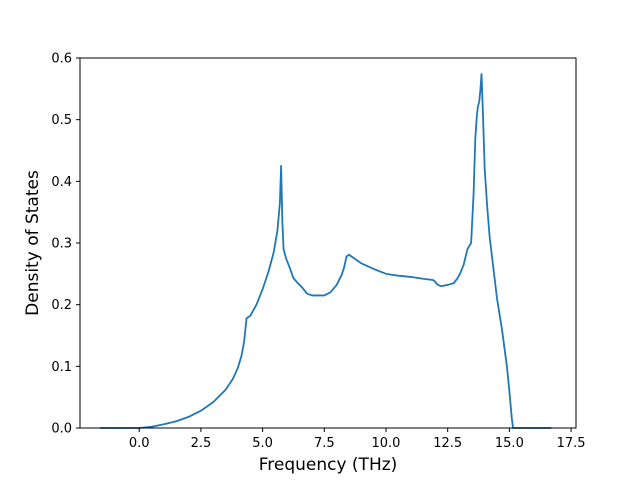 The image size is (640, 480). What do you see at coordinates (61, 305) in the screenshot?
I see `y-tick-label: 0.2` at bounding box center [61, 305].